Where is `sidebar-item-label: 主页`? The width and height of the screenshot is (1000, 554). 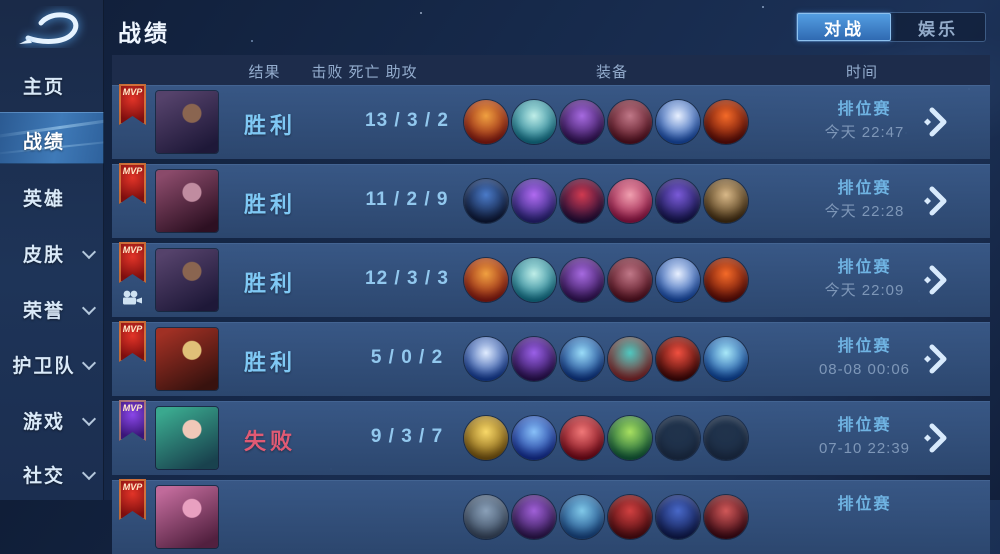
sidebar-item-label: 主页 is located at coordinates (43, 87).